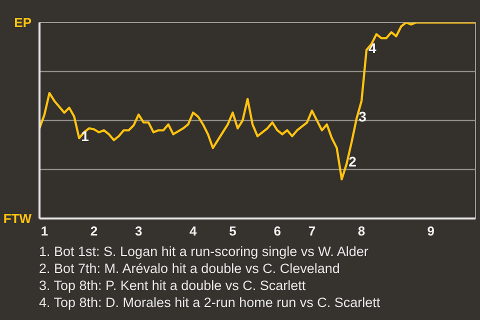 This screenshot has height=320, width=480. Describe the element at coordinates (312, 231) in the screenshot. I see `x-tick-label: 7` at that location.